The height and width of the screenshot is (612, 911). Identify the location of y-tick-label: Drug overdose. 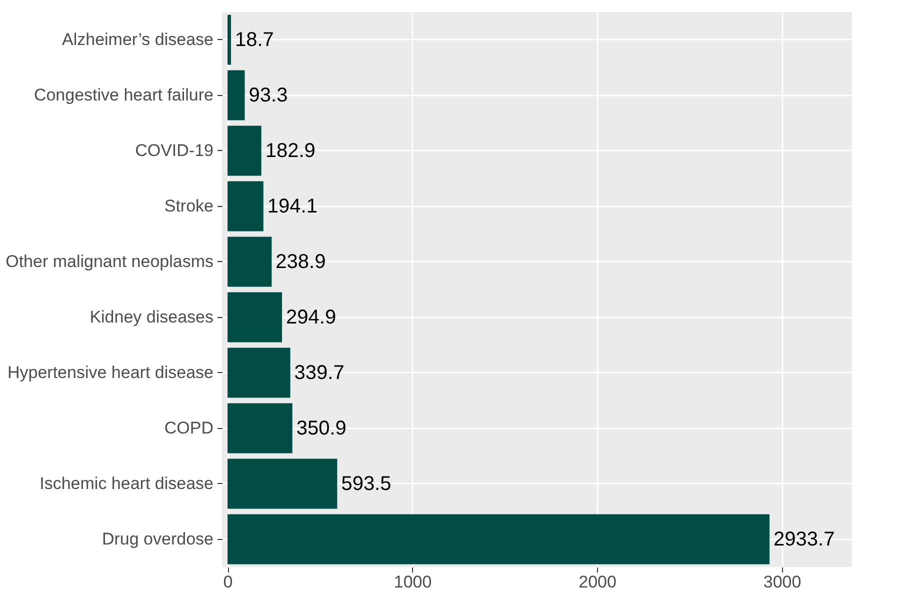
(158, 538).